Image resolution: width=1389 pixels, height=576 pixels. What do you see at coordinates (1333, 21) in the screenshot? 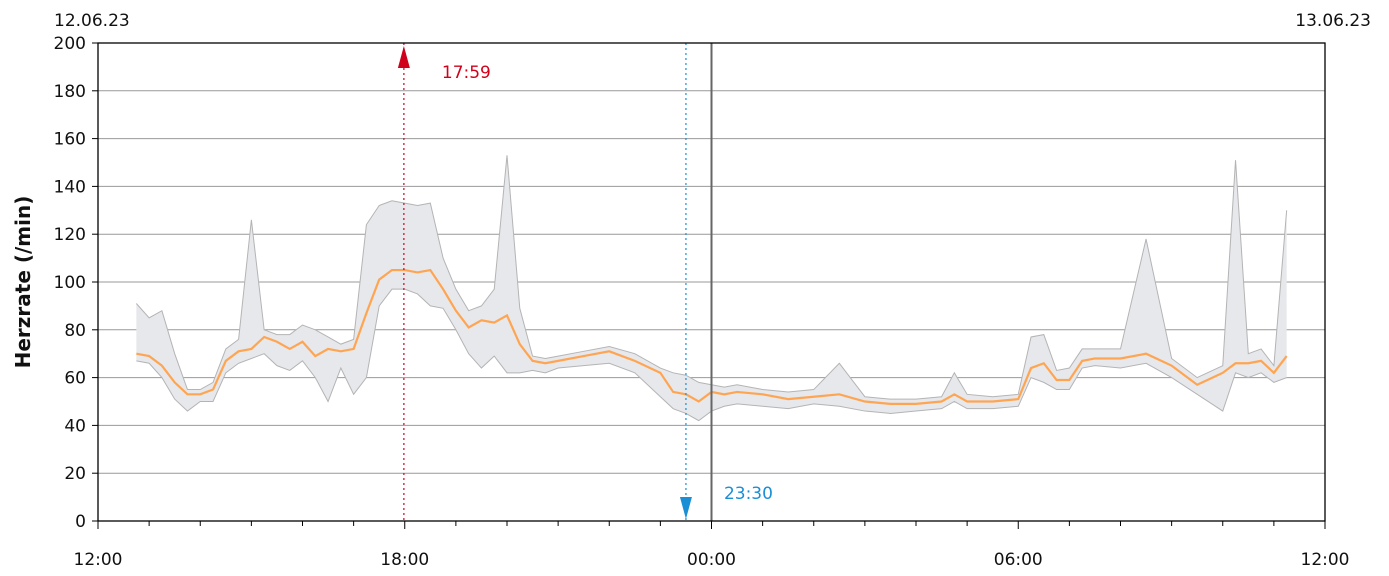
I see `date-right: 13.06.23` at bounding box center [1333, 21].